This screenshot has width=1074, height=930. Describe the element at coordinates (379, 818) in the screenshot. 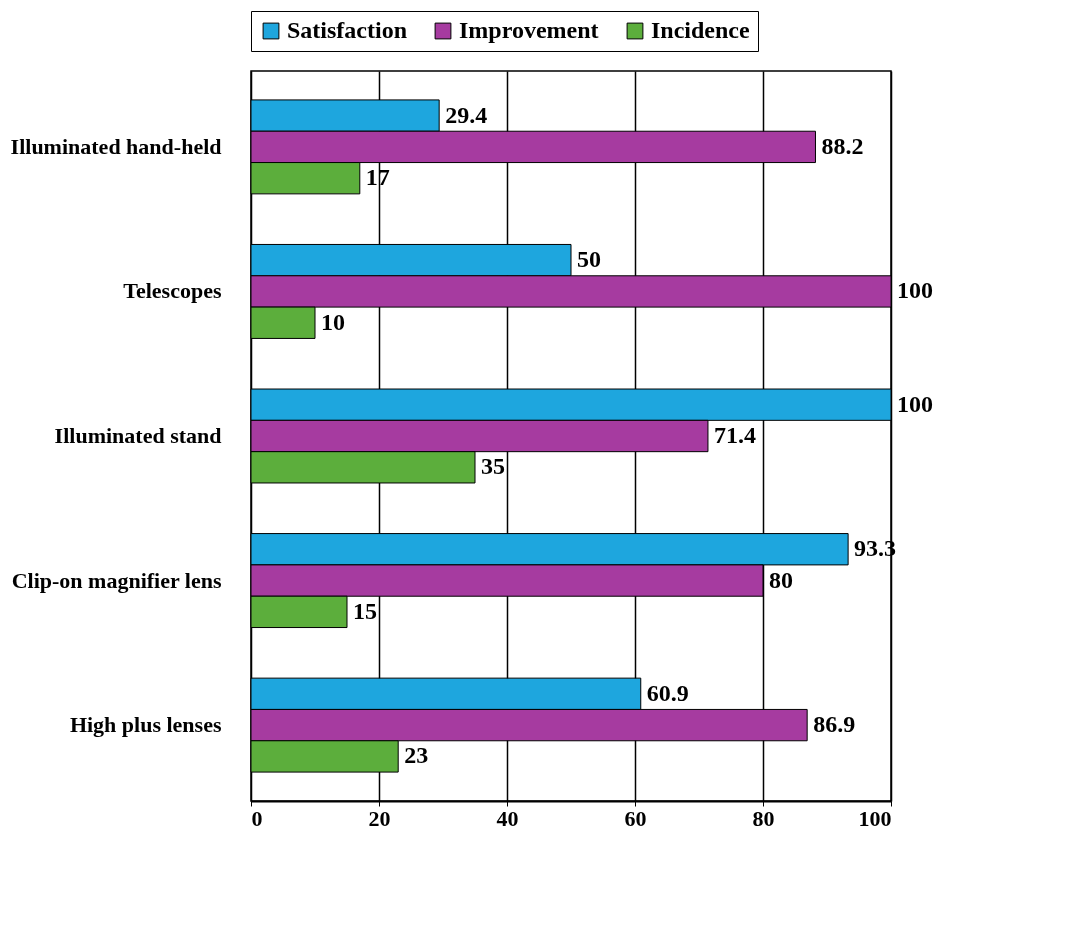

I see `x-tick-label: 20` at that location.